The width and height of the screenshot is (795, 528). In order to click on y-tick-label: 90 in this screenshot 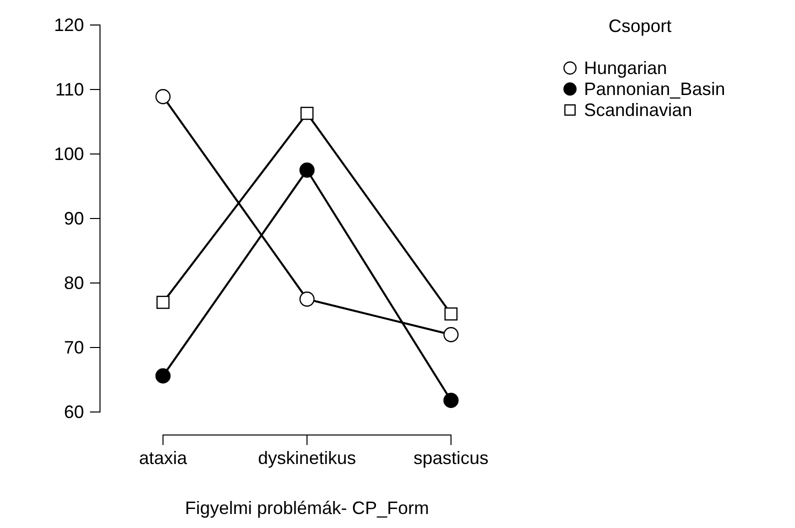, I will do `click(74, 218)`.